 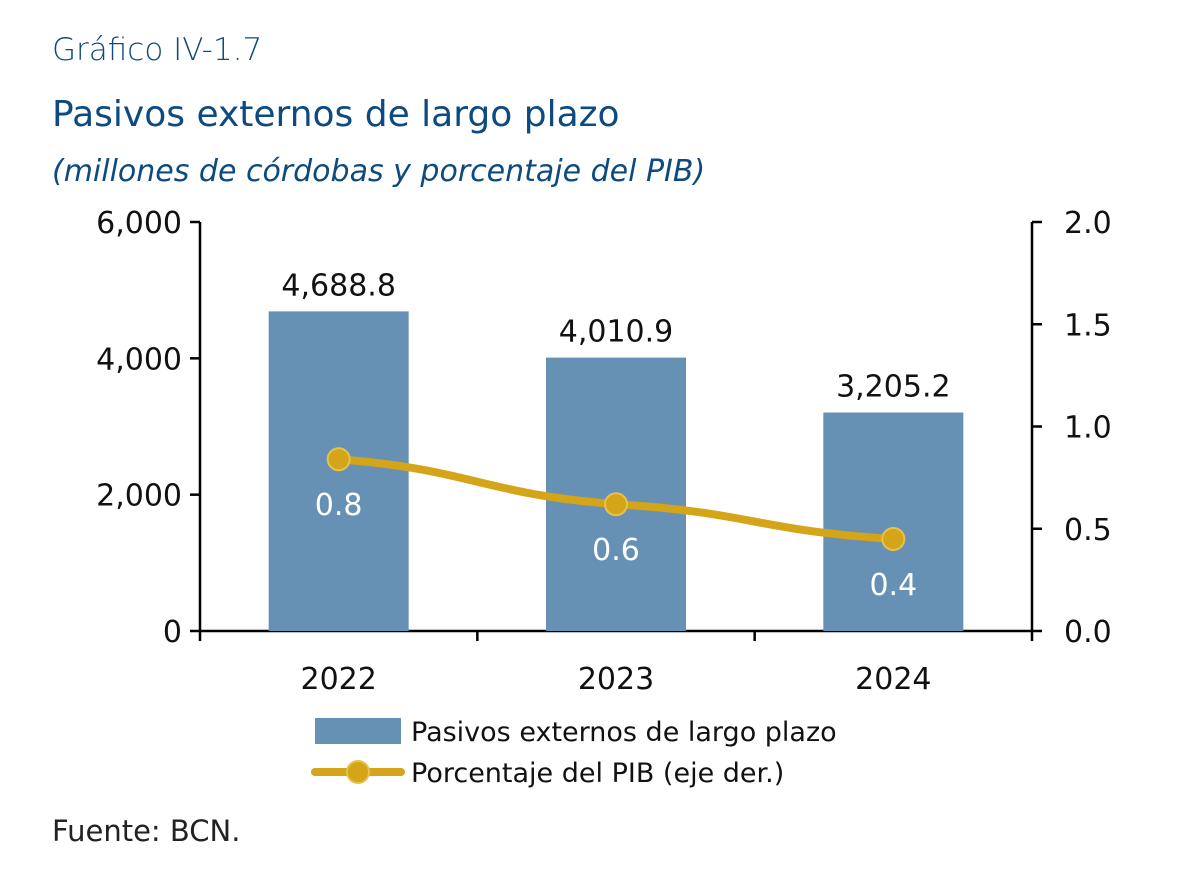 What do you see at coordinates (338, 679) in the screenshot?
I see `x-tick-label: 2022` at bounding box center [338, 679].